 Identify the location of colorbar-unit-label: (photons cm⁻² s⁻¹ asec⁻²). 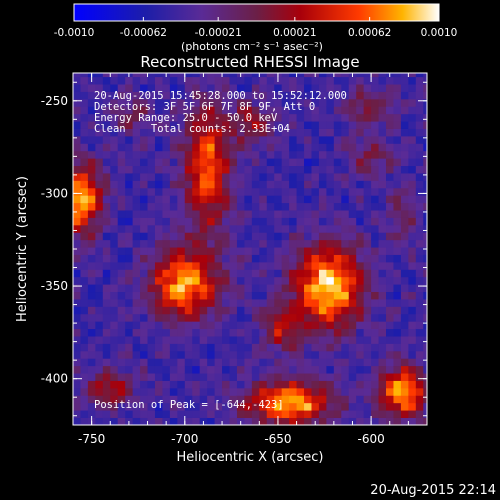
(252, 46).